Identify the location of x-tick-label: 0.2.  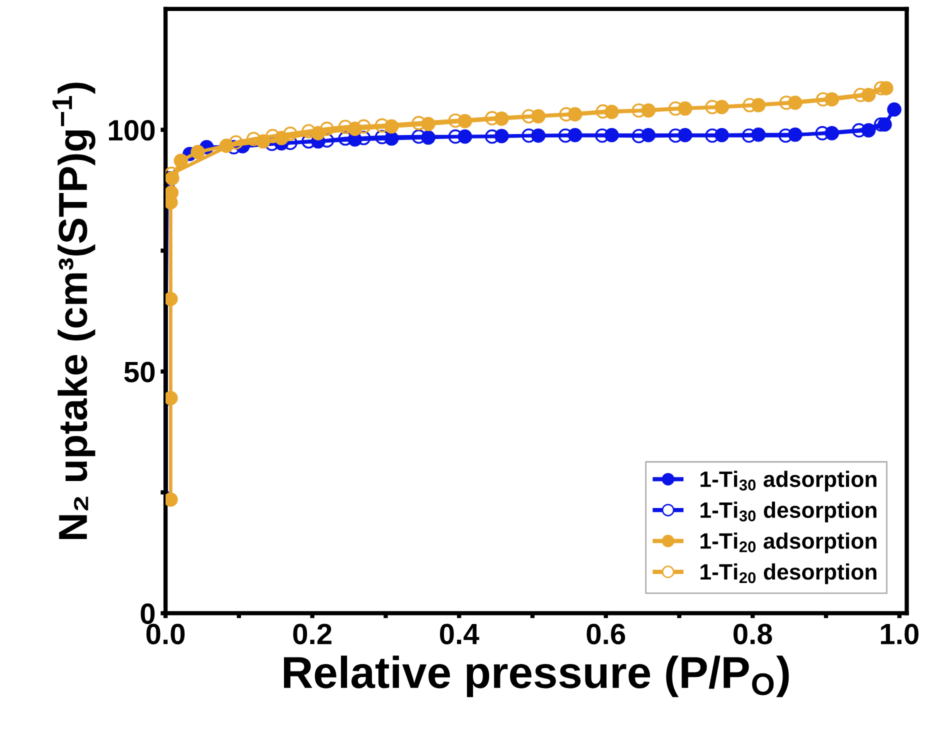
(312, 634).